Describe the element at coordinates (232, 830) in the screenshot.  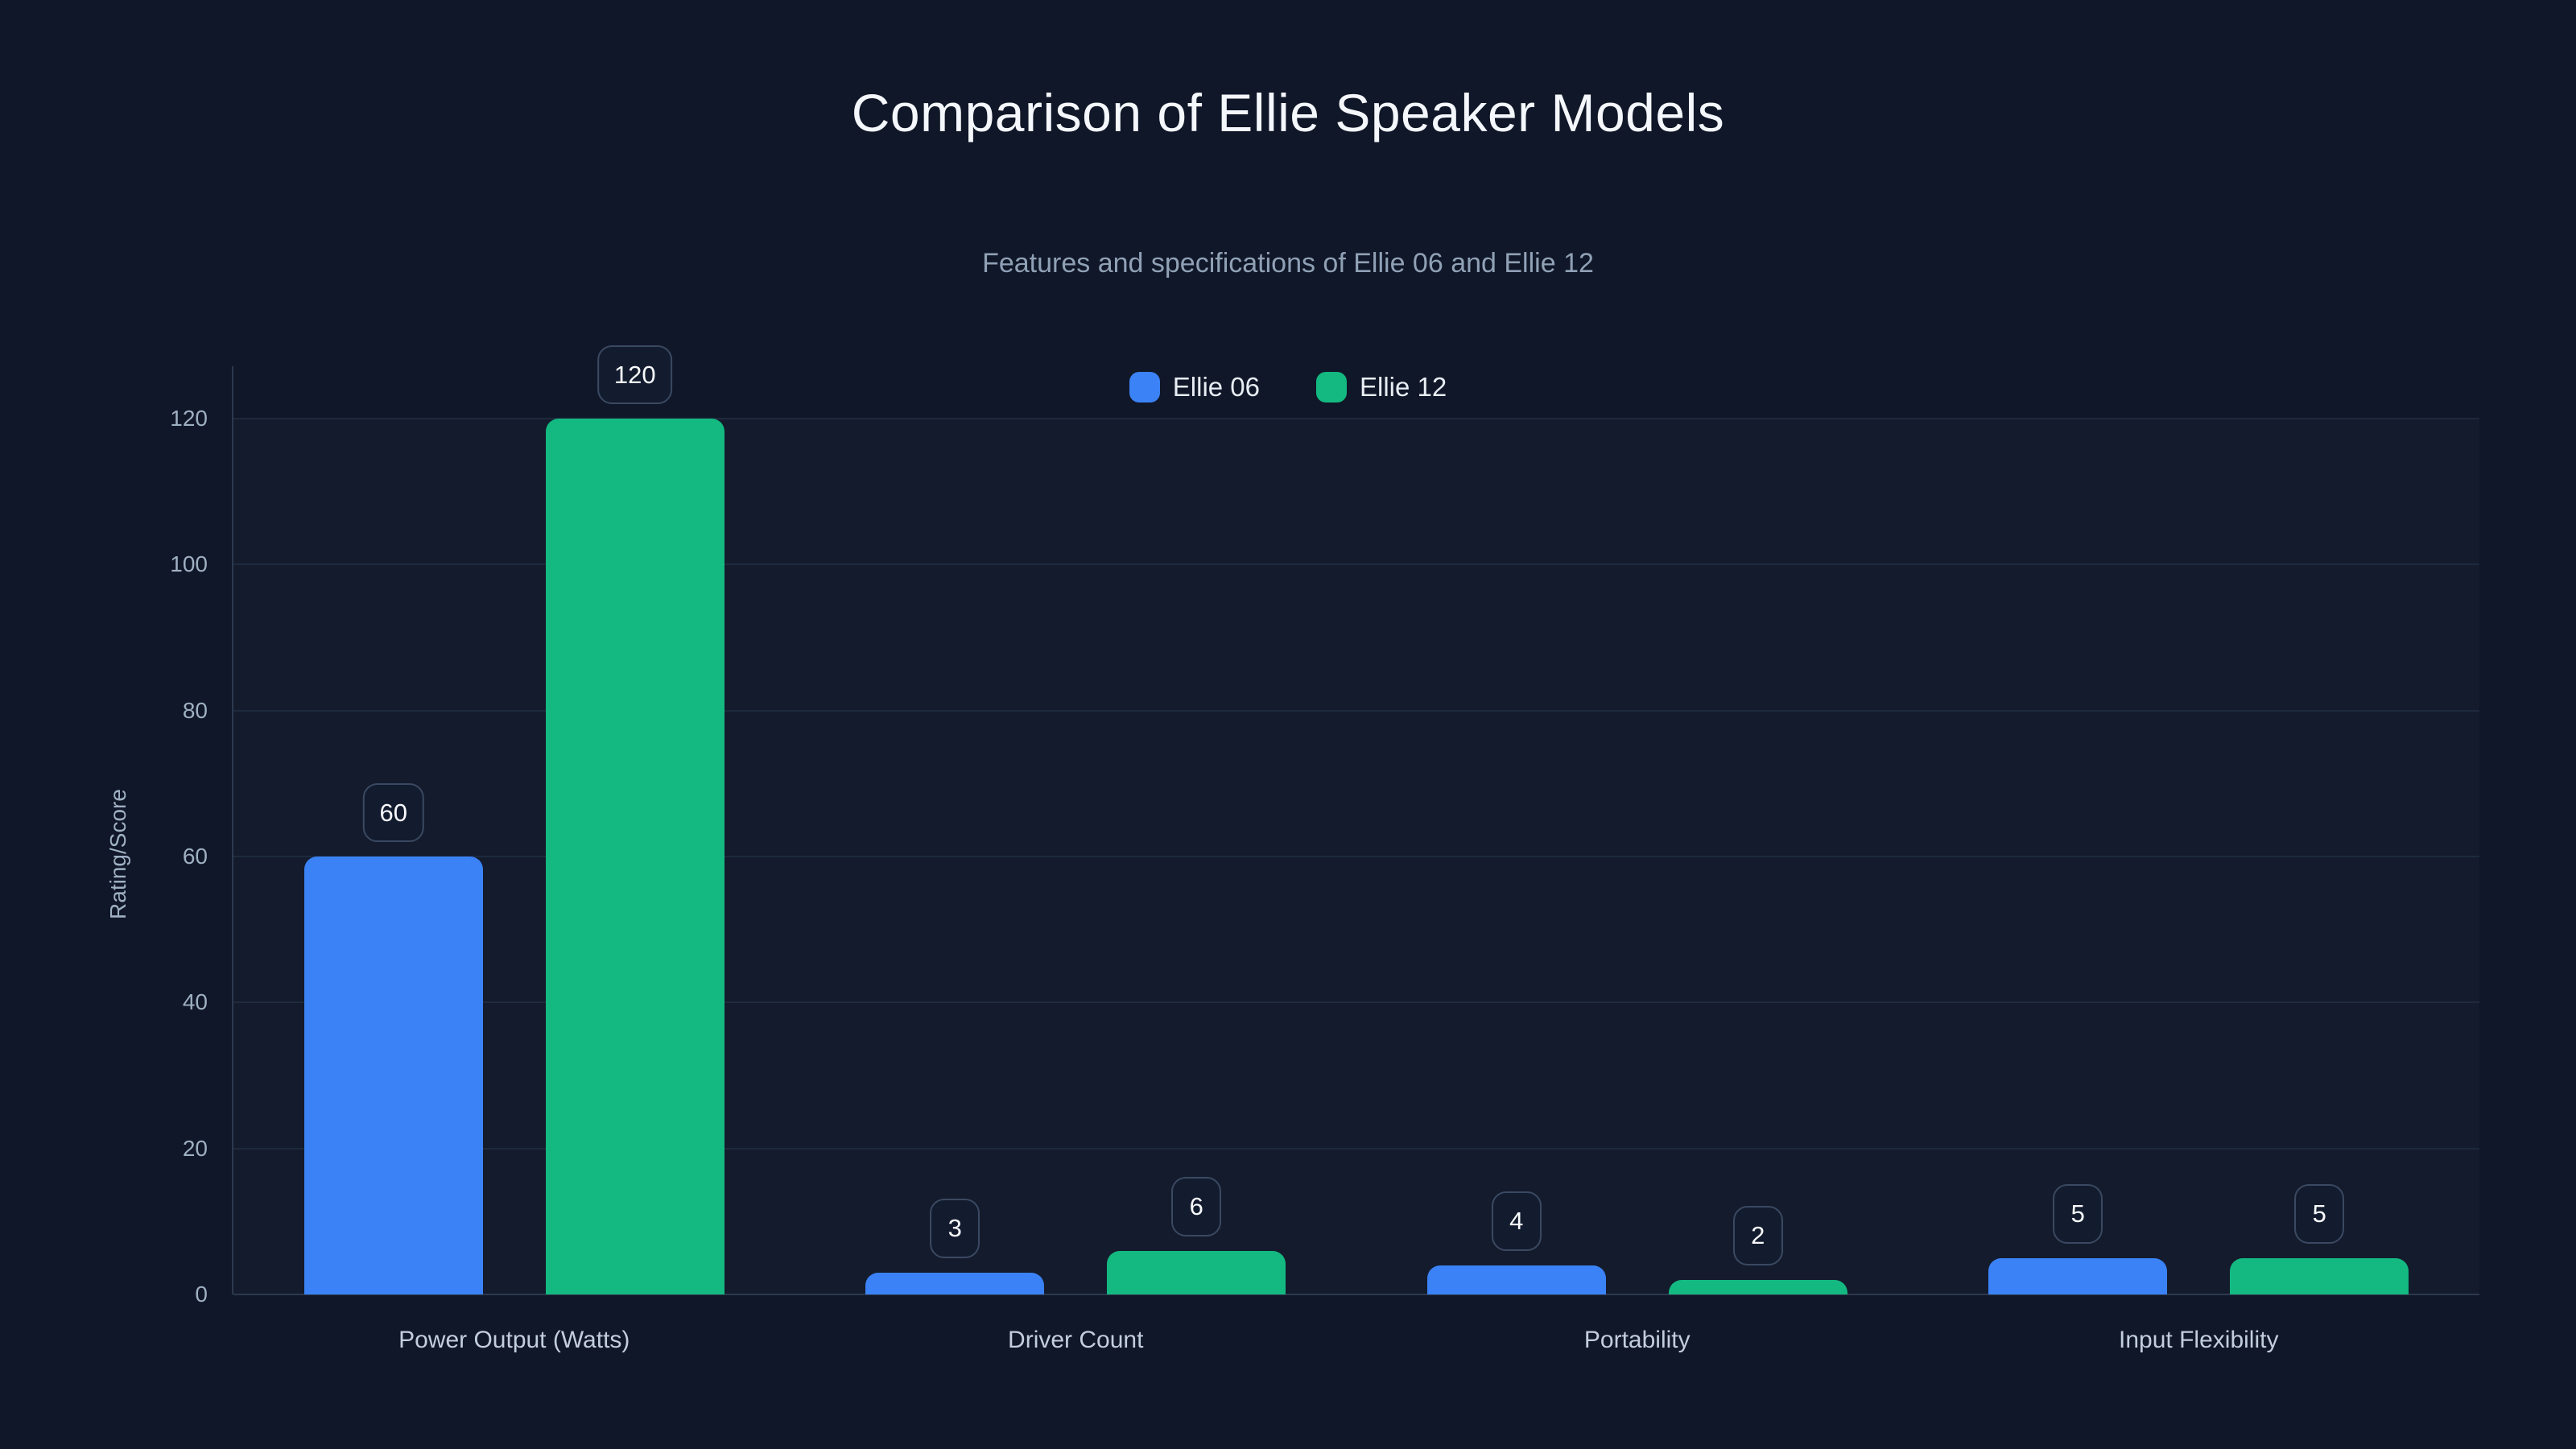
I see `y-axis-line` at that location.